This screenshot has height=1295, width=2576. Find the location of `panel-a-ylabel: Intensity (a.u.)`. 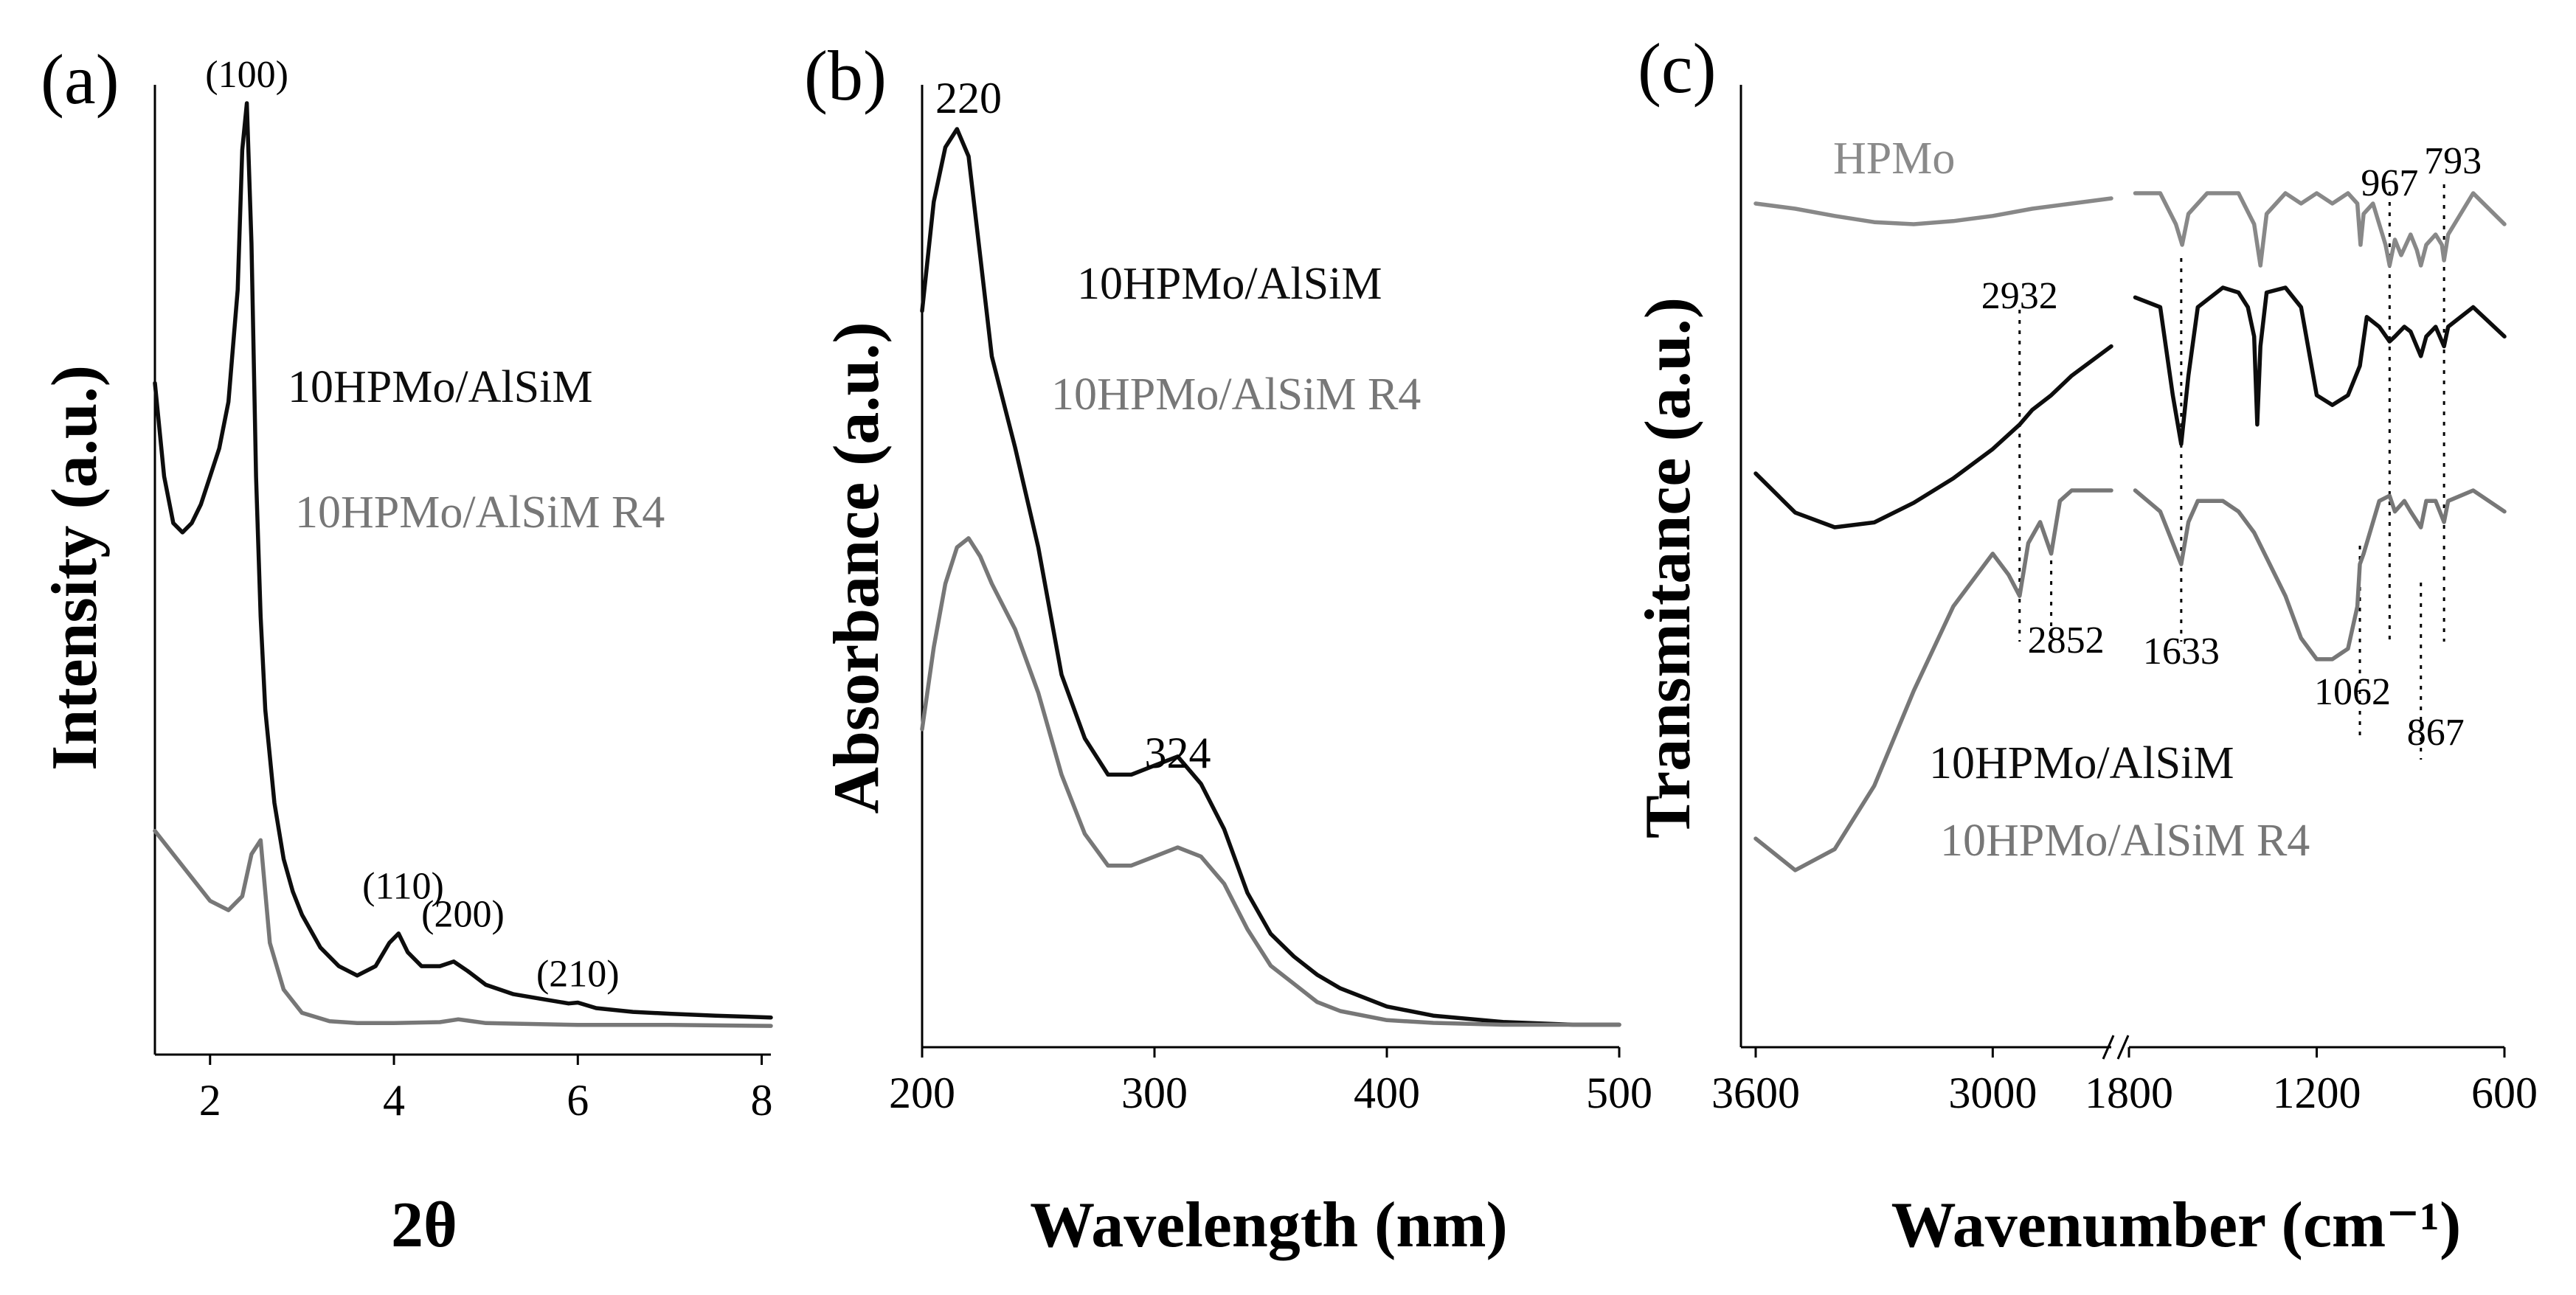

panel-a-ylabel: Intensity (a.u.) is located at coordinates (75, 568).